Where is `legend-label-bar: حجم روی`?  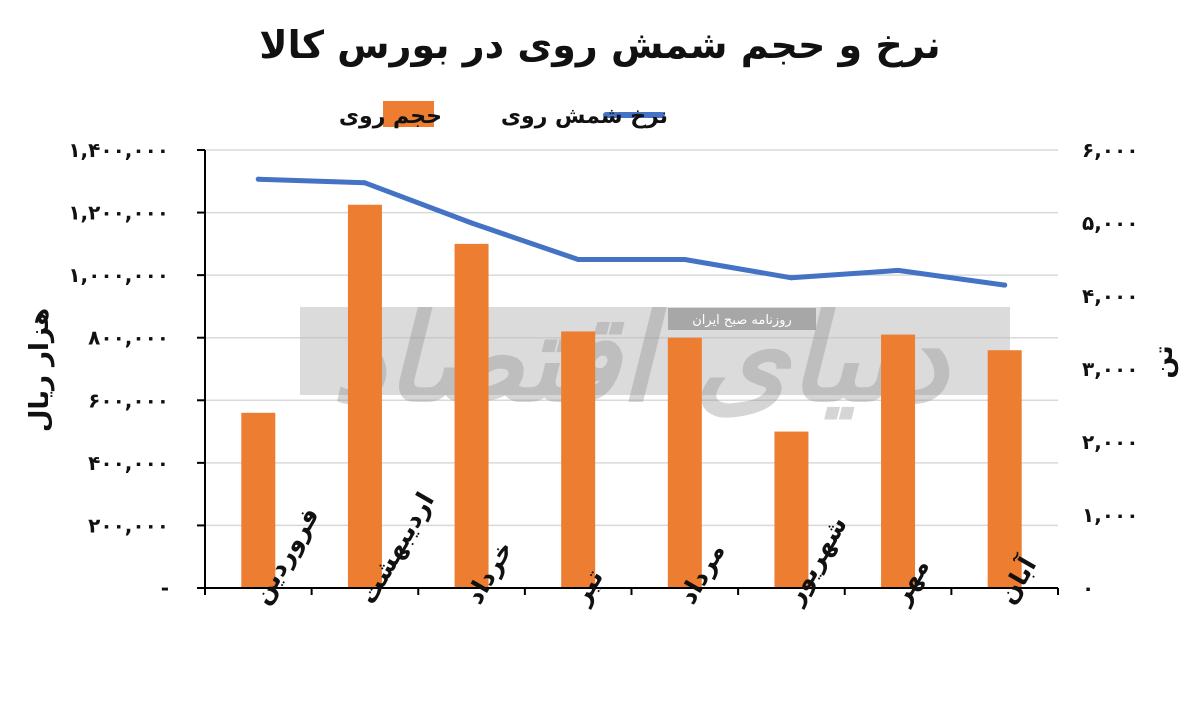 legend-label-bar: حجم روی is located at coordinates (390, 116).